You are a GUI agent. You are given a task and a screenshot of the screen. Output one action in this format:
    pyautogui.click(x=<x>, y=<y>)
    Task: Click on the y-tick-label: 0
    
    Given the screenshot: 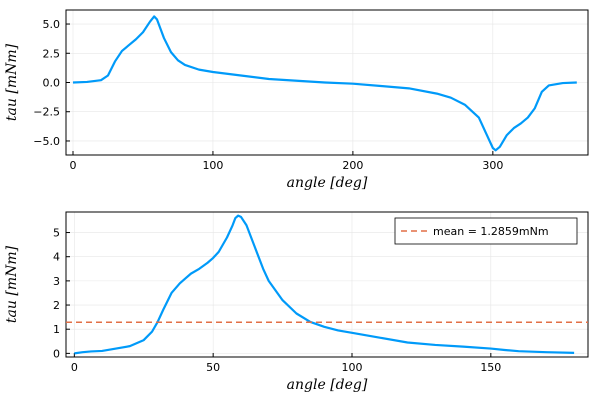 What is the action you would take?
    pyautogui.click(x=56, y=353)
    